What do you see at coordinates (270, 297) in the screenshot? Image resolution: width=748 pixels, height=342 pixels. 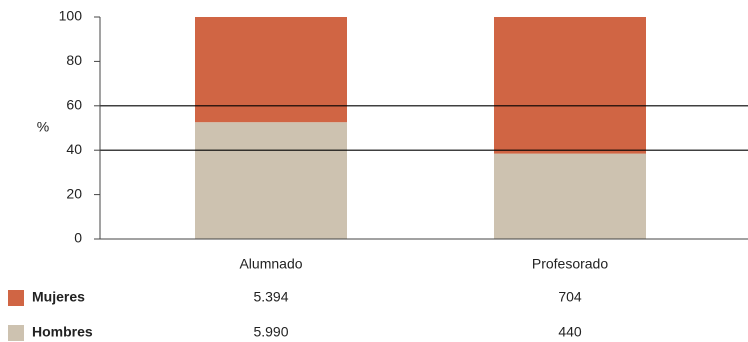 I see `table-value: 5.394` at bounding box center [270, 297].